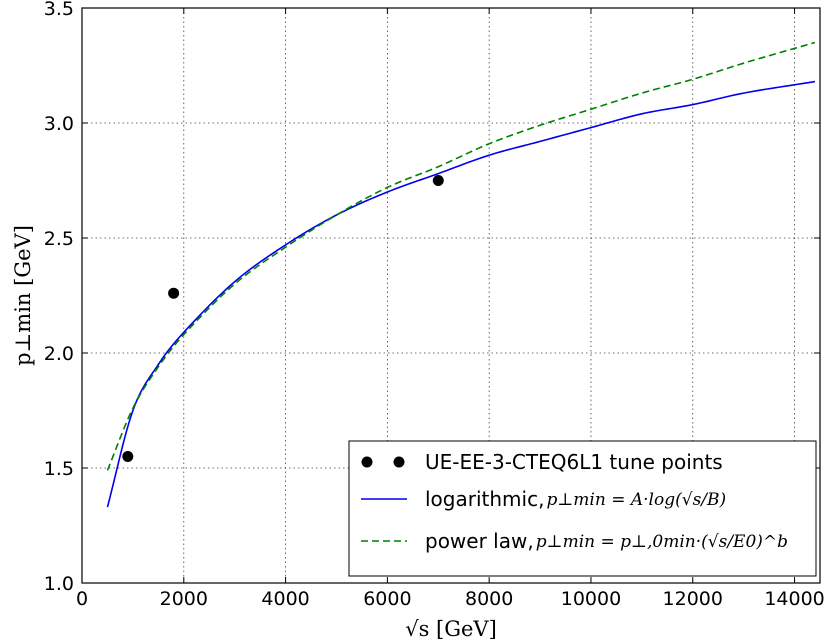 The height and width of the screenshot is (643, 830). Describe the element at coordinates (23, 295) in the screenshot. I see `y-axis-label: p⊥min [GeV]` at that location.